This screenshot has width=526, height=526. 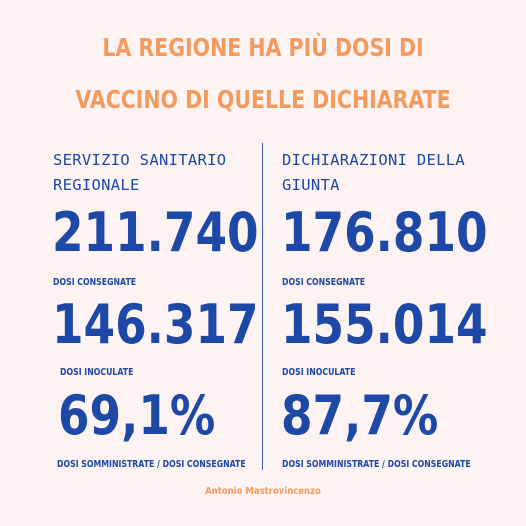 I want to click on column-divider, so click(x=262, y=306).